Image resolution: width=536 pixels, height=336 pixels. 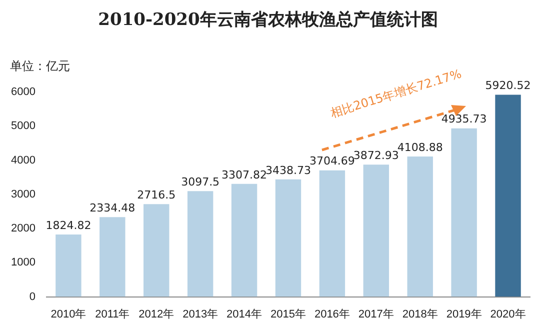 What do you see at coordinates (23, 126) in the screenshot?
I see `y-tick-label: 5000` at bounding box center [23, 126].